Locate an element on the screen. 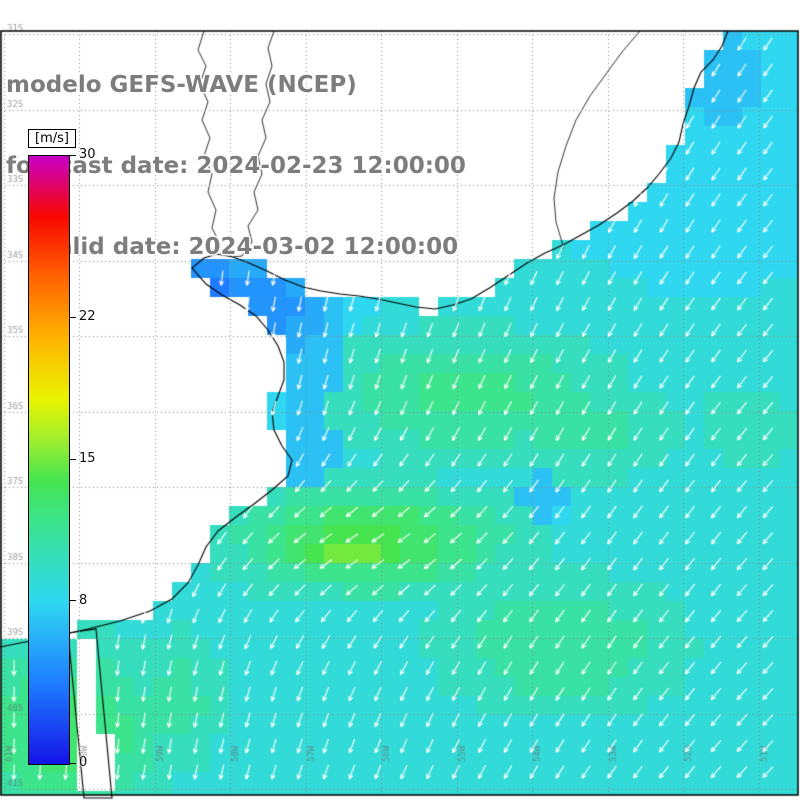 This screenshot has height=800, width=800. colorbar-tick-label: 15 is located at coordinates (87, 458).